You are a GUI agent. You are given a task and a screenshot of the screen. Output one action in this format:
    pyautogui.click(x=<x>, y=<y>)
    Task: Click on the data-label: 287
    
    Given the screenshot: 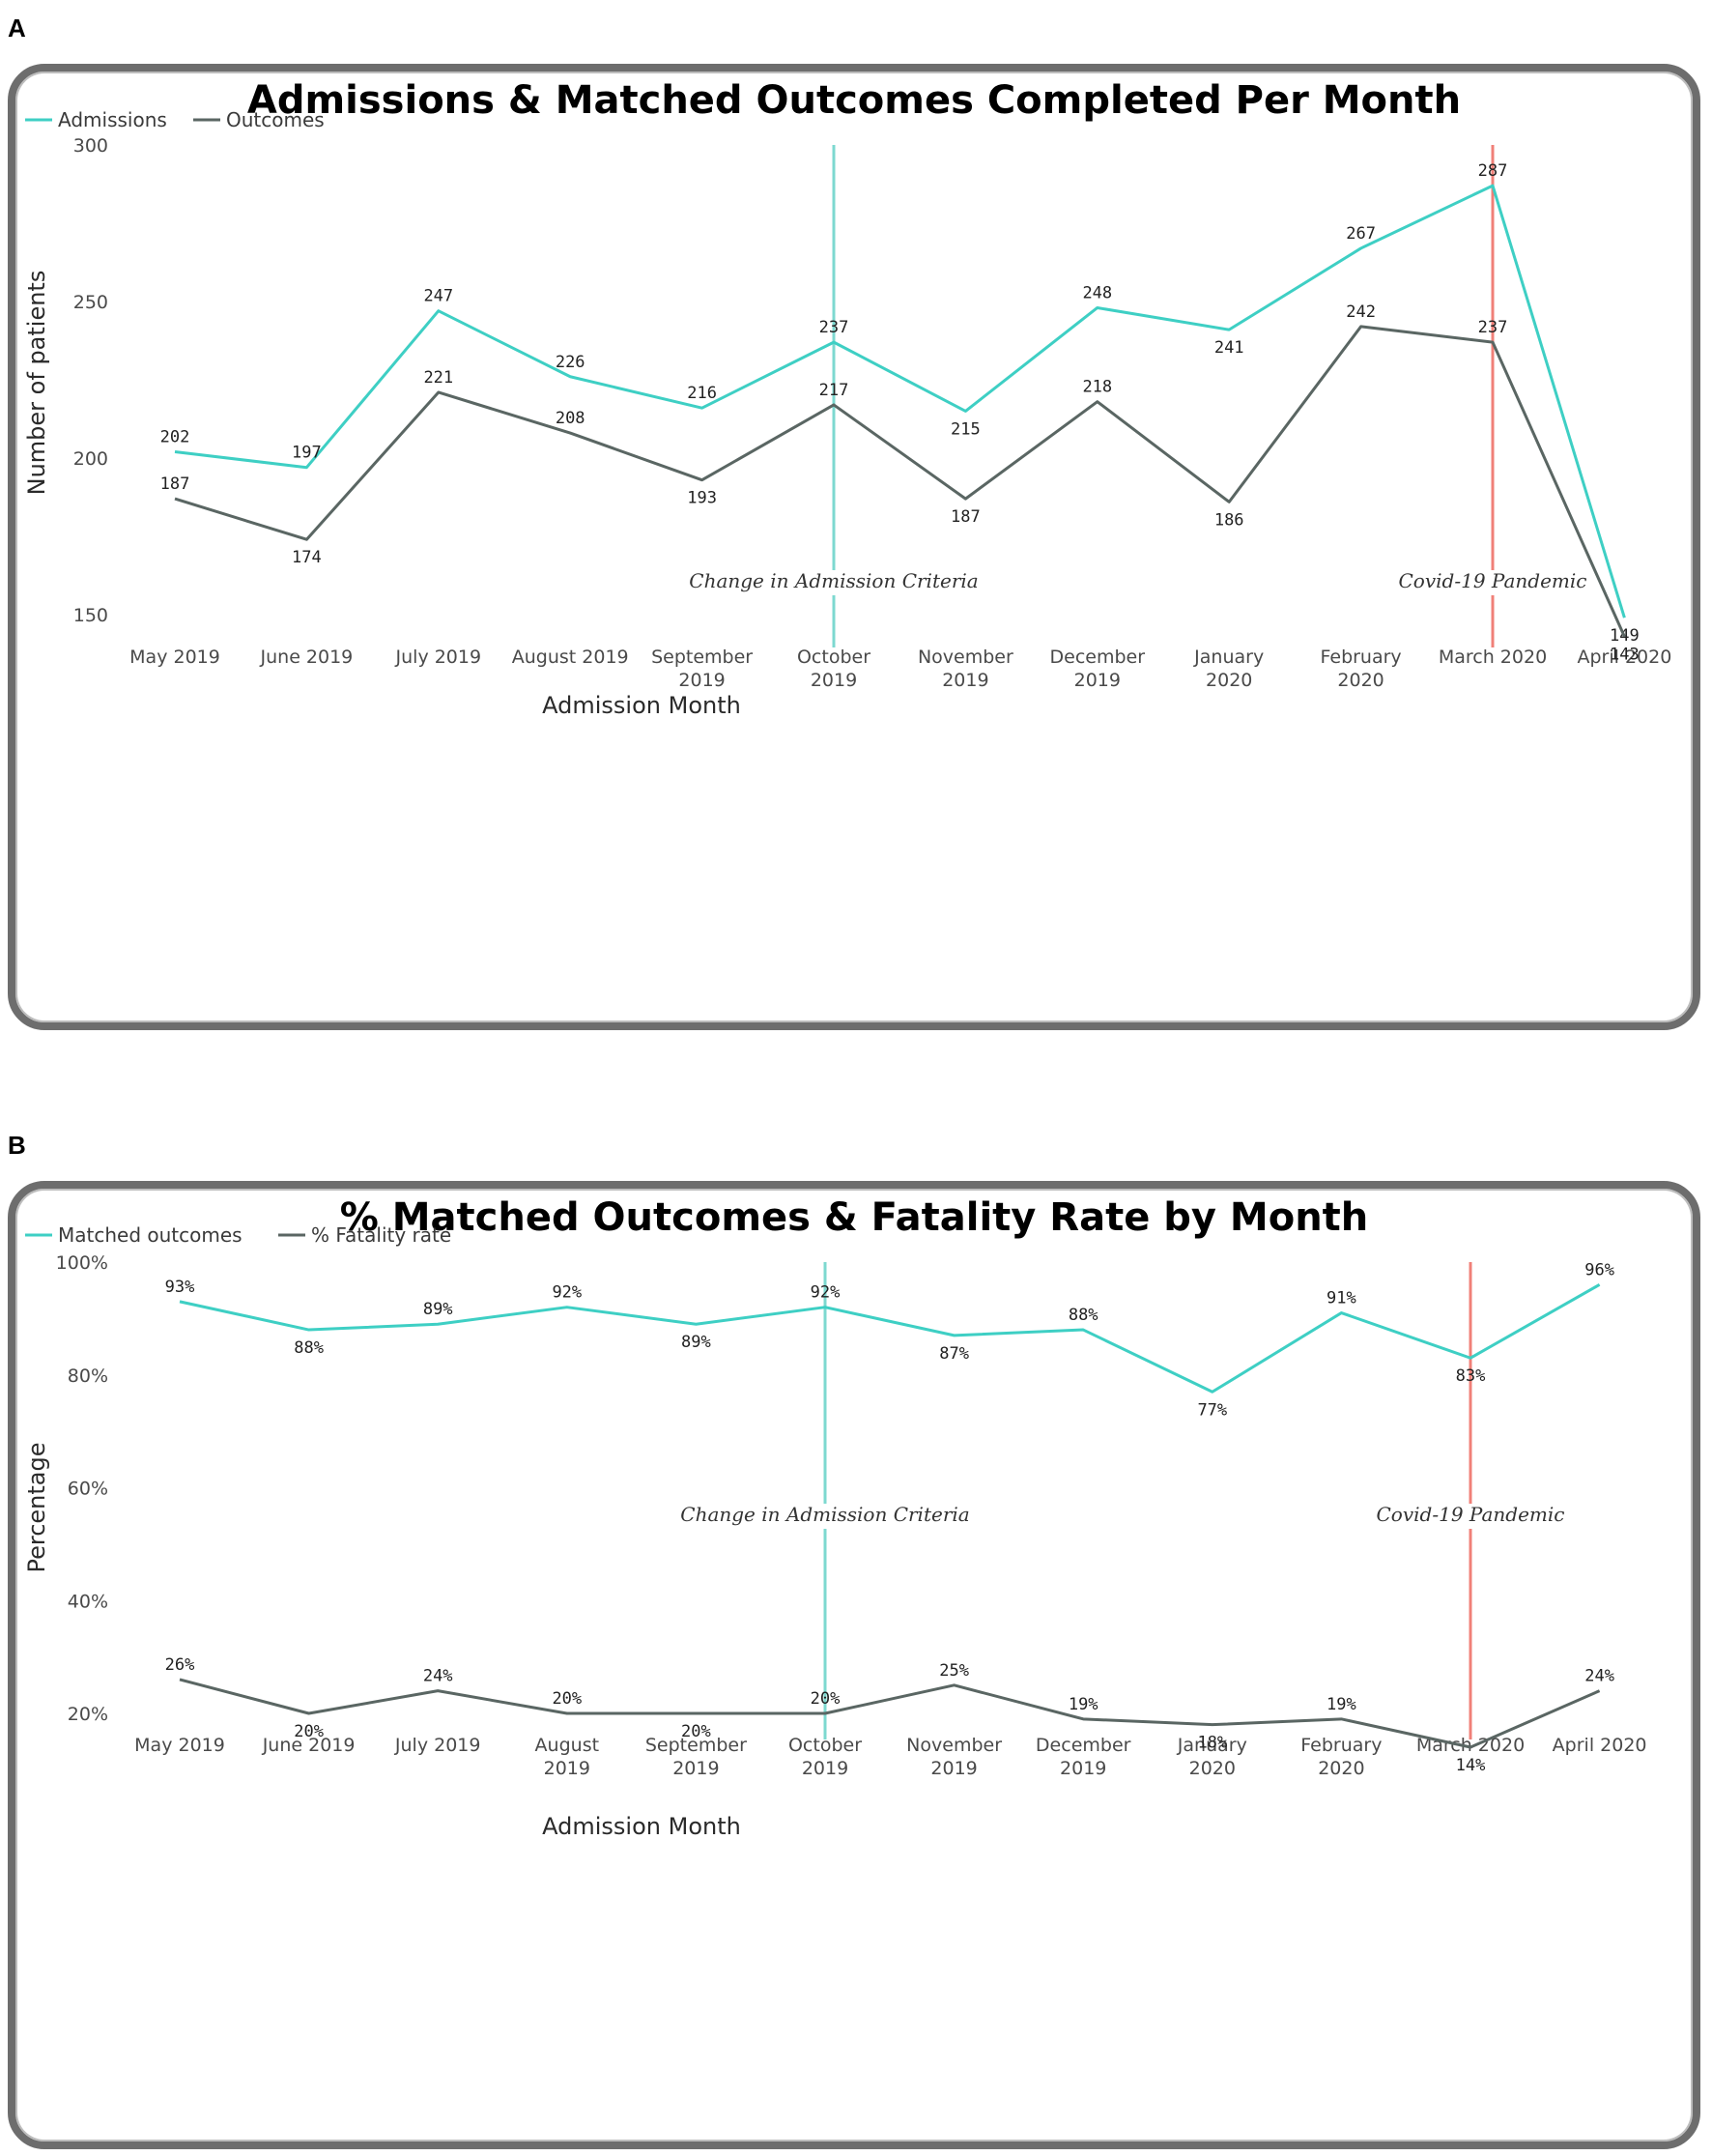 What is the action you would take?
    pyautogui.click(x=1493, y=171)
    